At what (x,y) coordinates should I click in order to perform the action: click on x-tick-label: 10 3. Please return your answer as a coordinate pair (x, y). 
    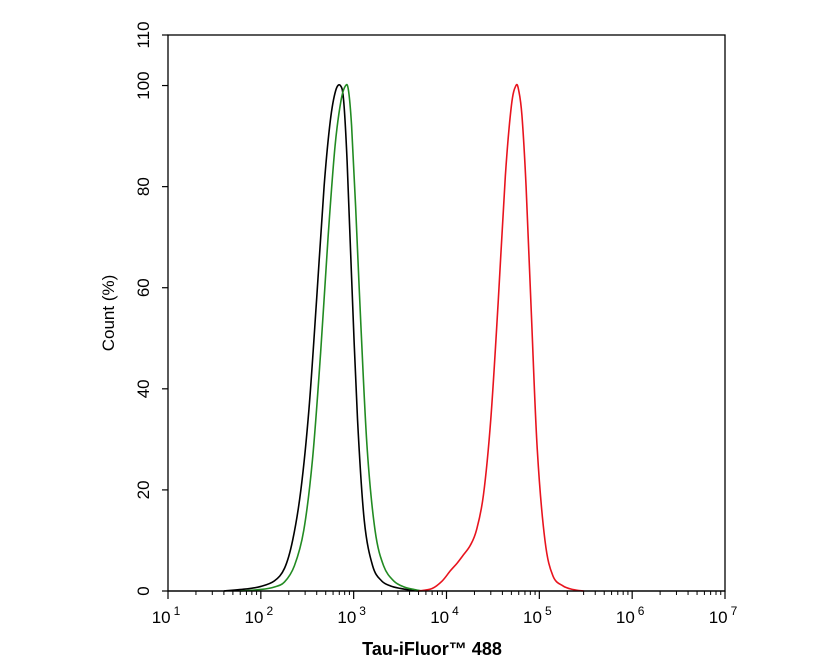
    Looking at the image, I should click on (351, 615).